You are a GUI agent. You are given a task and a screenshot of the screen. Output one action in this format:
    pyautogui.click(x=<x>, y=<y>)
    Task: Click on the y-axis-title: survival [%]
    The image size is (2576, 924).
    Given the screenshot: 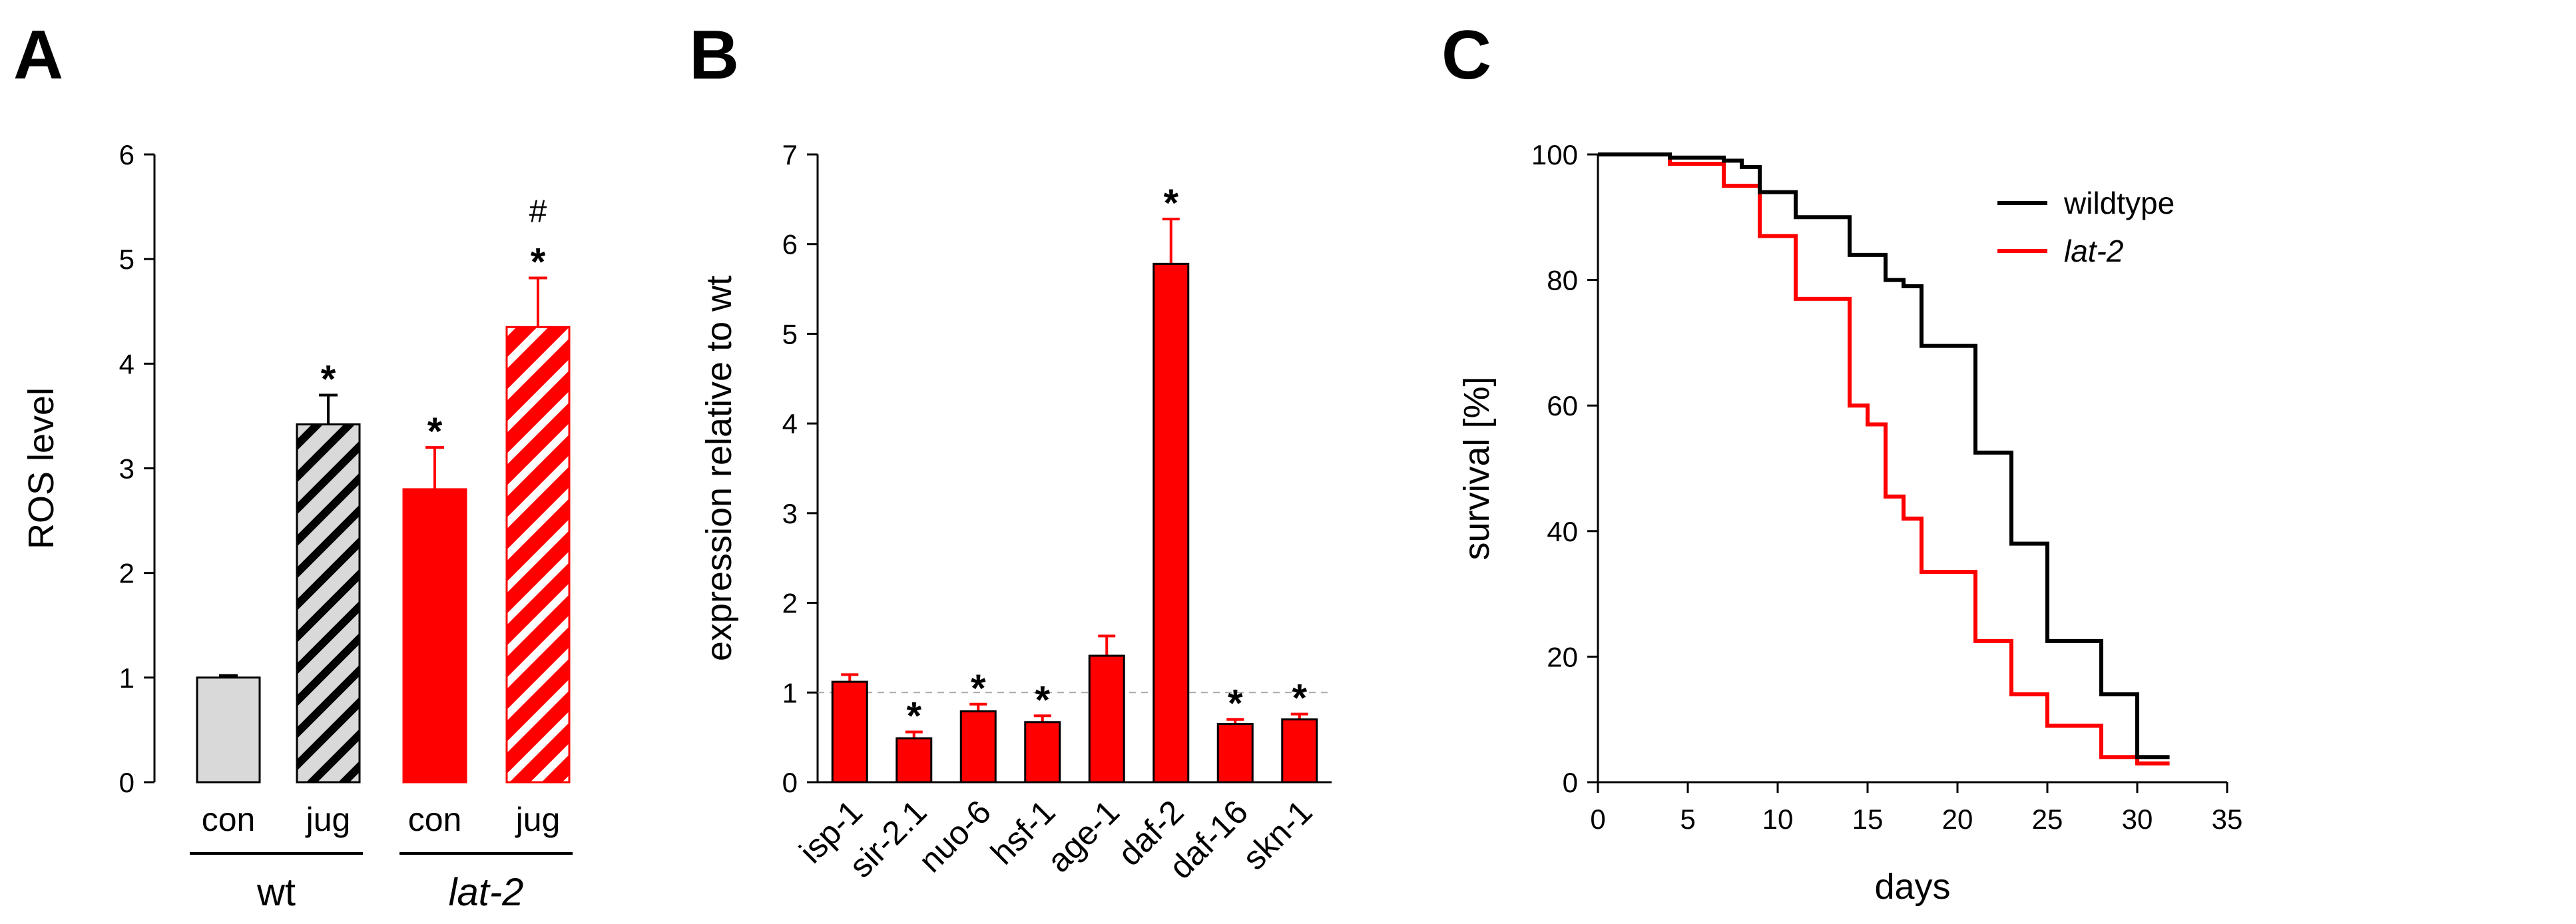 What is the action you would take?
    pyautogui.click(x=1477, y=468)
    